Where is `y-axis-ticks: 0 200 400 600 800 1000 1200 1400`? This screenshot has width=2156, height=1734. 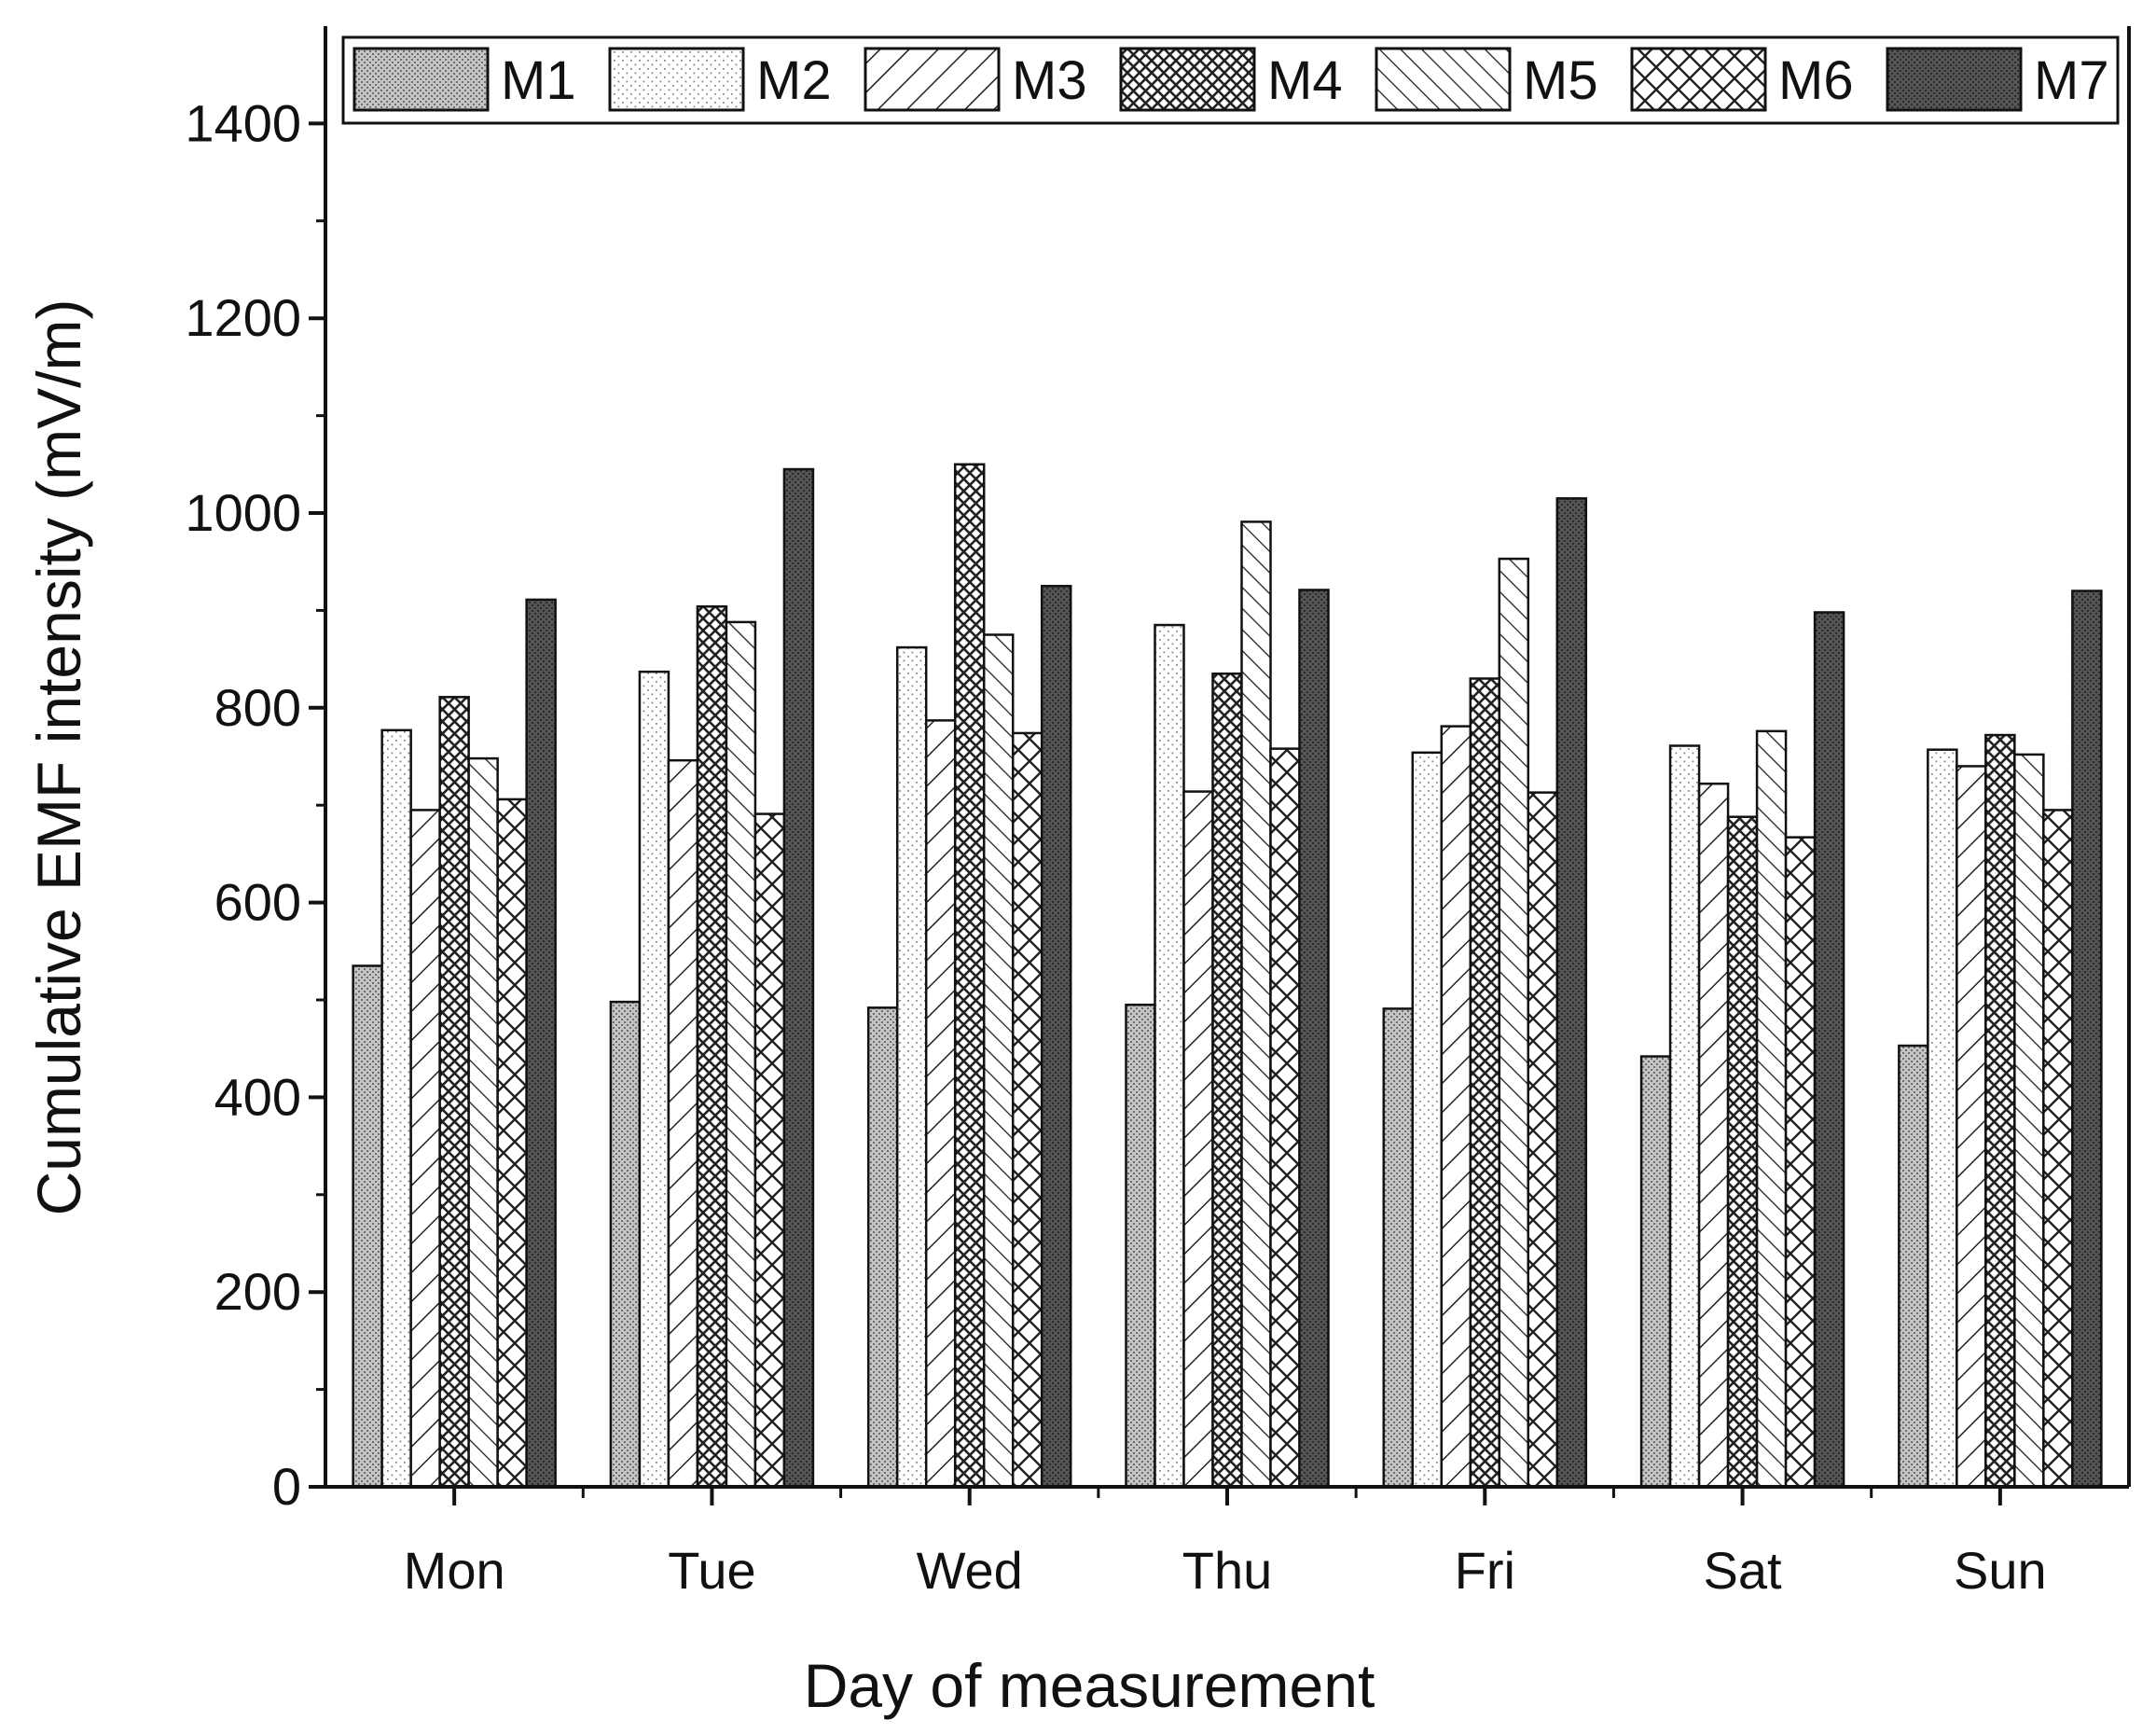 y-axis-ticks: 0 200 400 600 800 1000 1200 1400 is located at coordinates (255, 804).